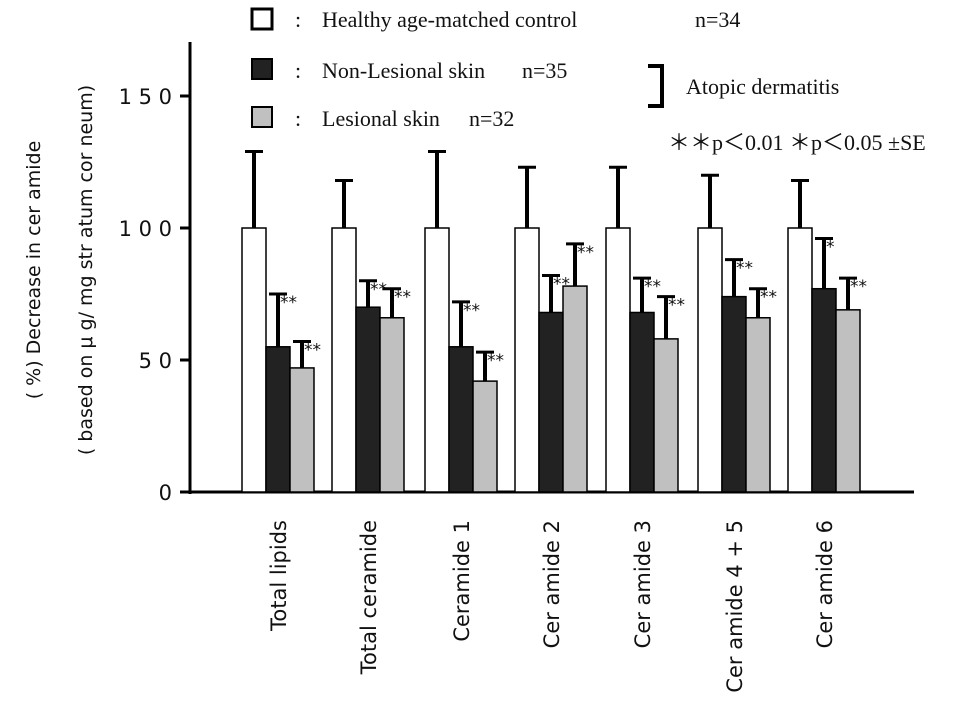 This screenshot has width=979, height=718. What do you see at coordinates (262, 19) in the screenshot?
I see `legend-swatch-control` at bounding box center [262, 19].